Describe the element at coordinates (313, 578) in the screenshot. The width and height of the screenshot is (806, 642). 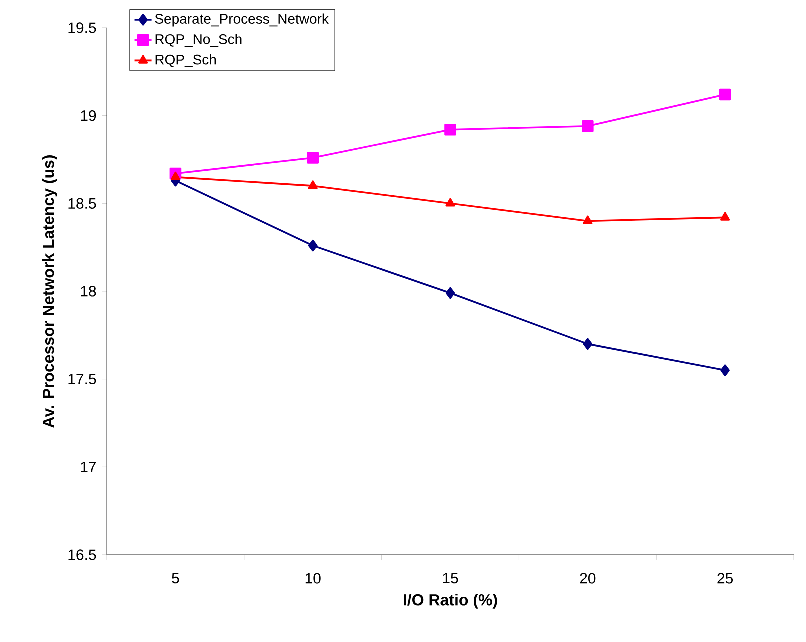
I see `x-tick-label: 10` at that location.